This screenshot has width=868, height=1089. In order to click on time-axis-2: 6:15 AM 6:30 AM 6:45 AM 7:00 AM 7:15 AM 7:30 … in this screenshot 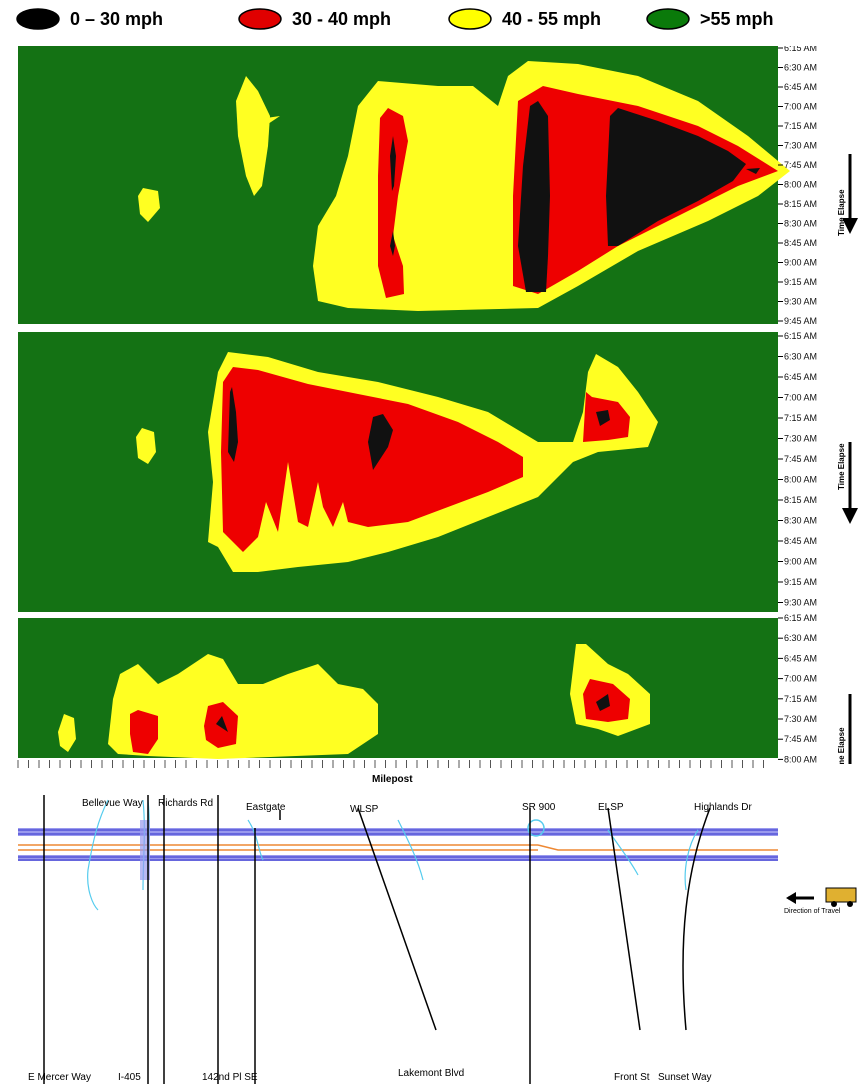, I will do `click(797, 470)`.